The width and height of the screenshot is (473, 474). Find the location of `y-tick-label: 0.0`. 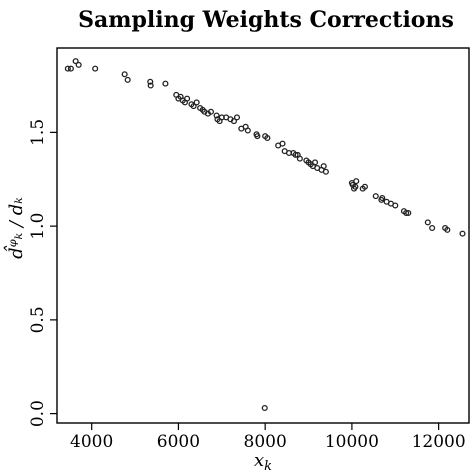

y-tick-label: 0.0 is located at coordinates (38, 413).